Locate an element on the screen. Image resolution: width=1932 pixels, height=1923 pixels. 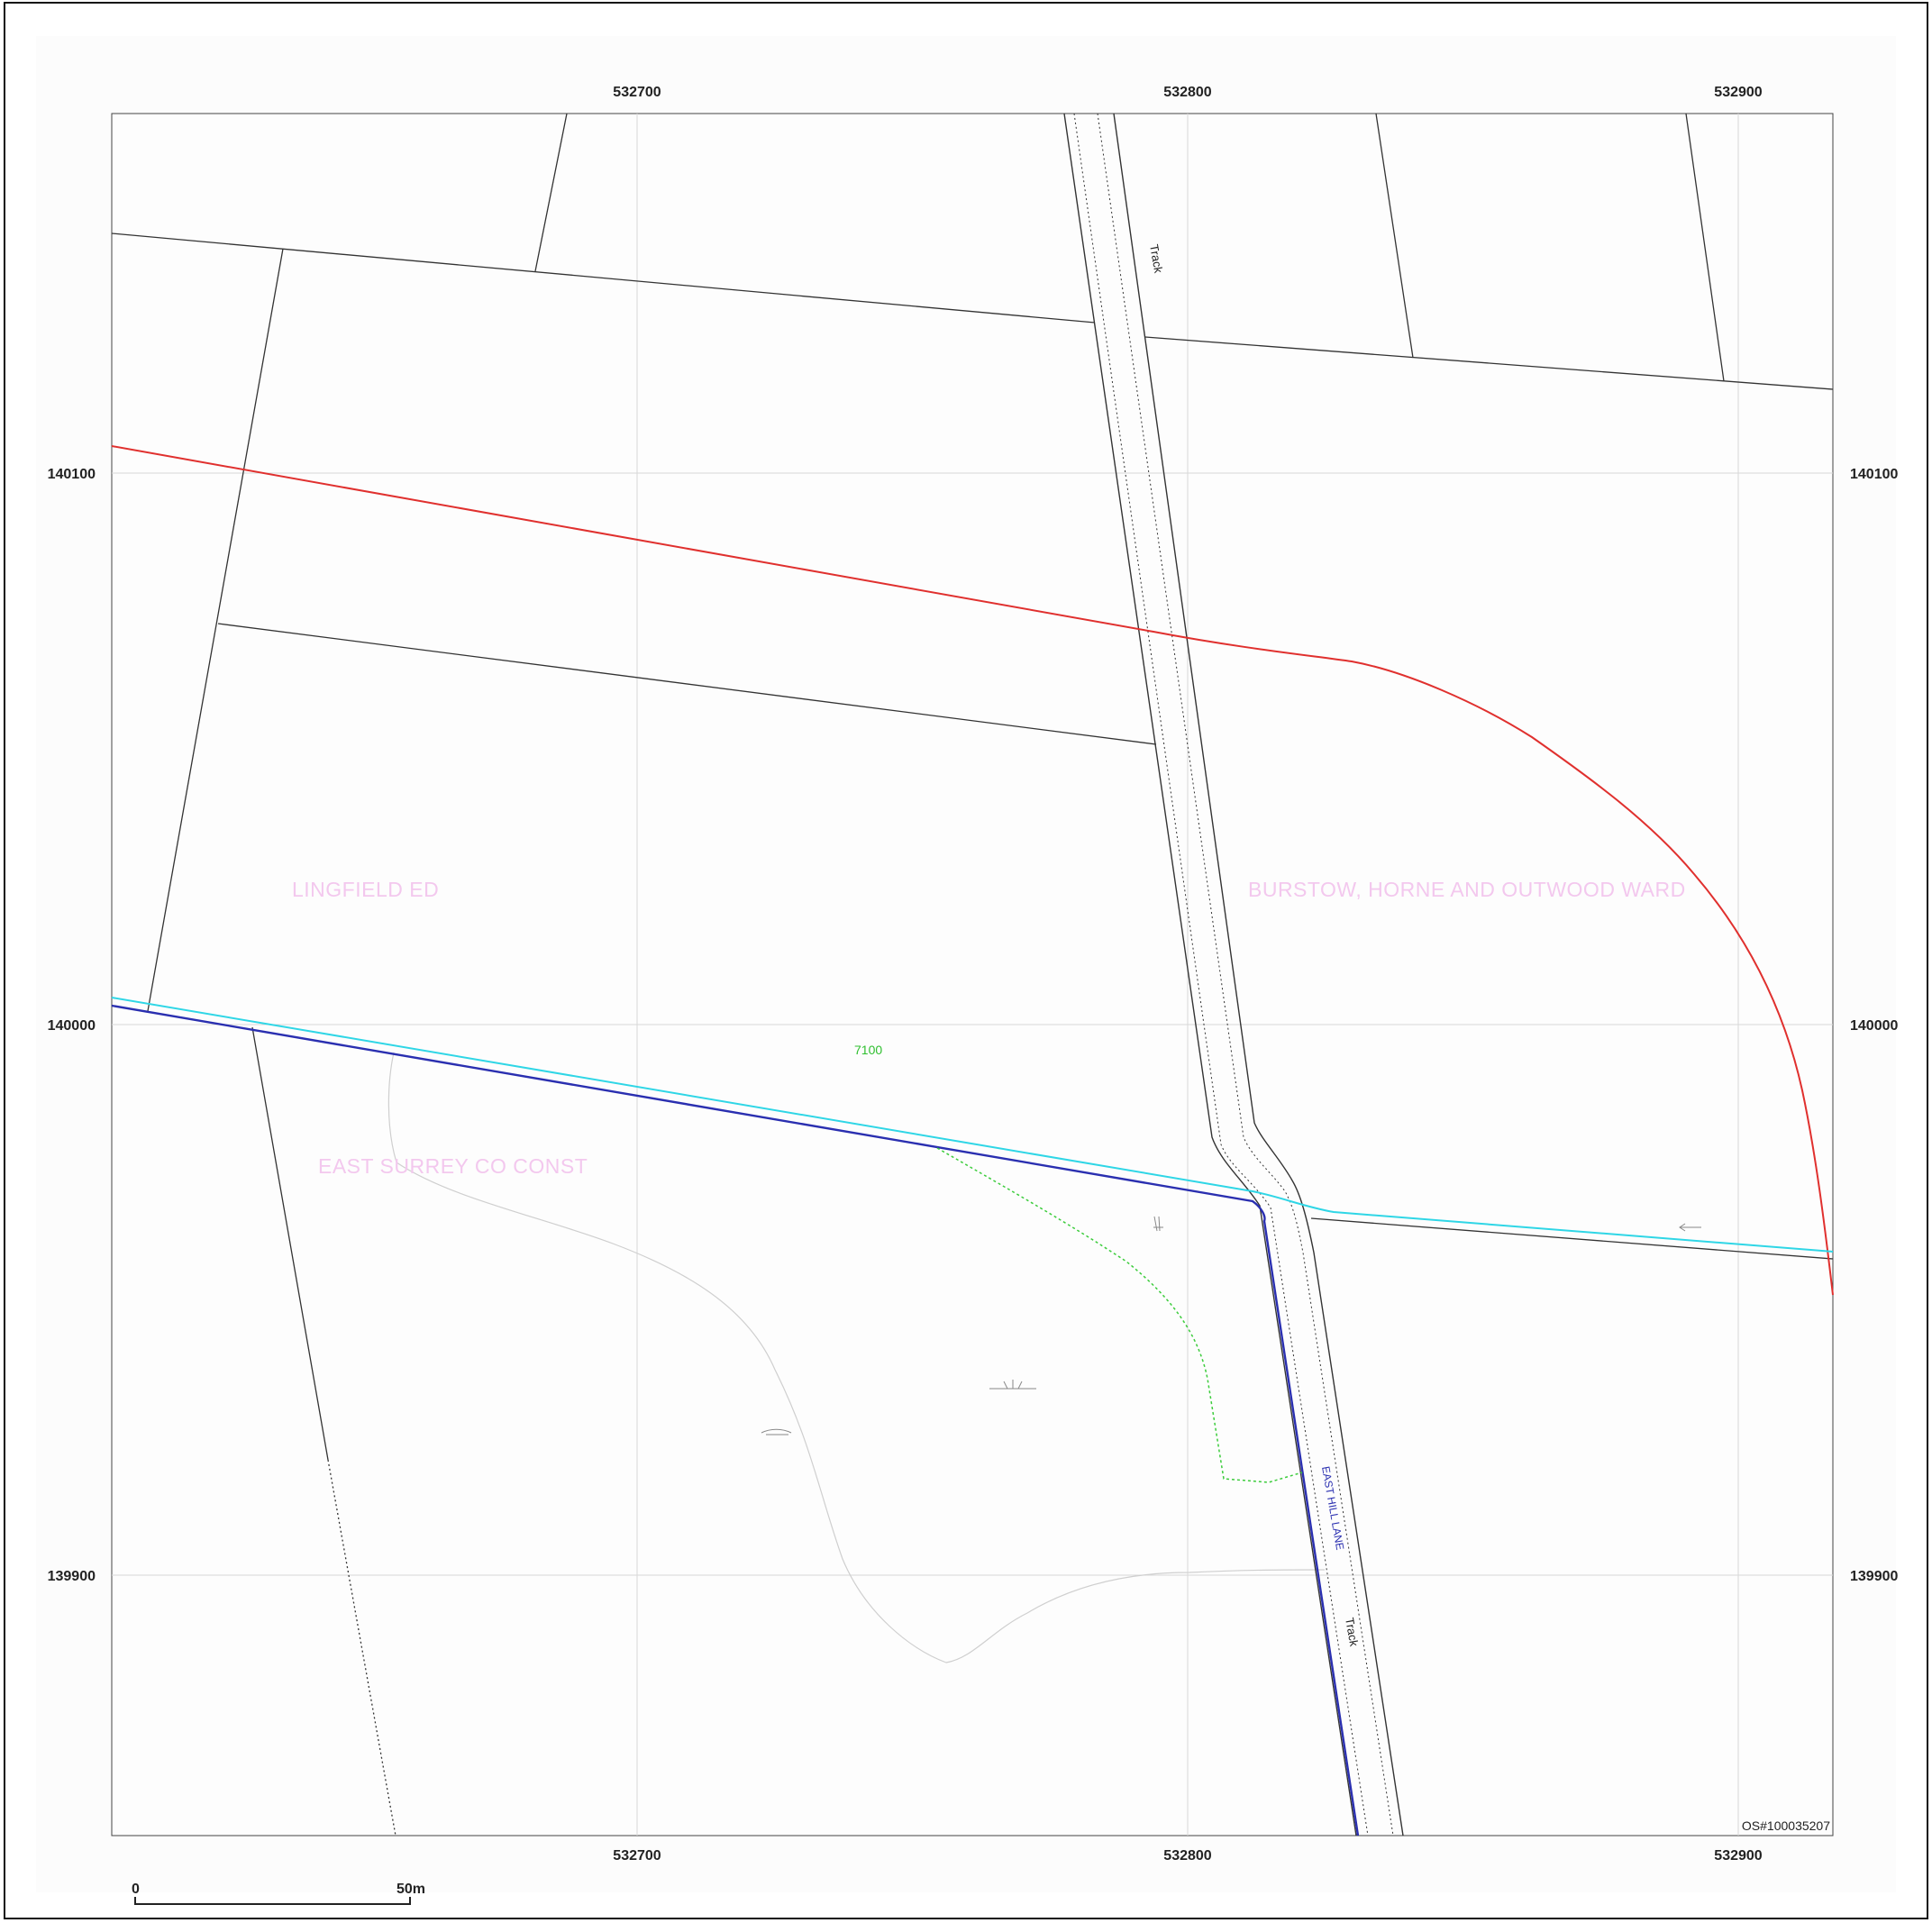
copyright-text: OS#100035207 is located at coordinates (1786, 1825).